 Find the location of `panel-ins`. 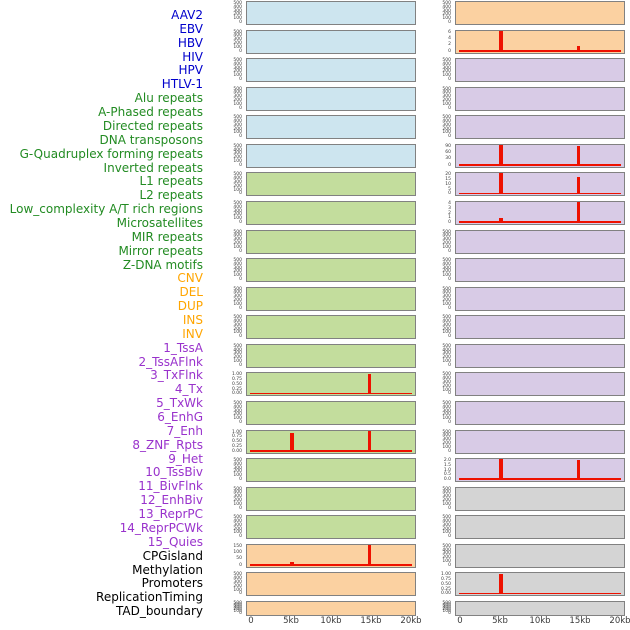

panel-ins is located at coordinates (540, 13).